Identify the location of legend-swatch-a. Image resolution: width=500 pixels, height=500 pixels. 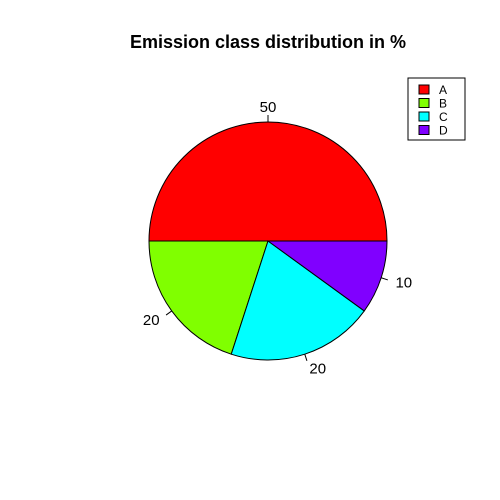
(424, 89).